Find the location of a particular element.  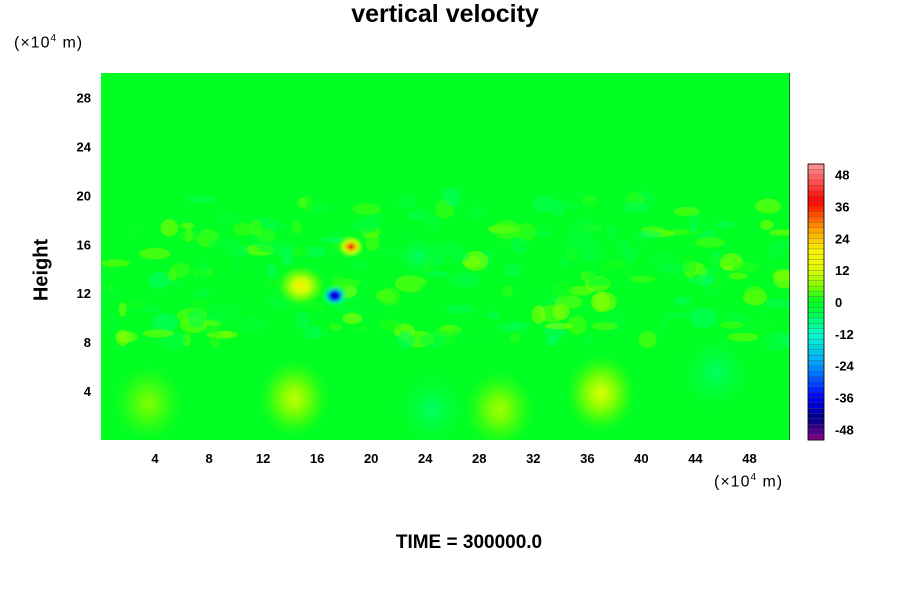

x-tick-label: 20 is located at coordinates (371, 458).